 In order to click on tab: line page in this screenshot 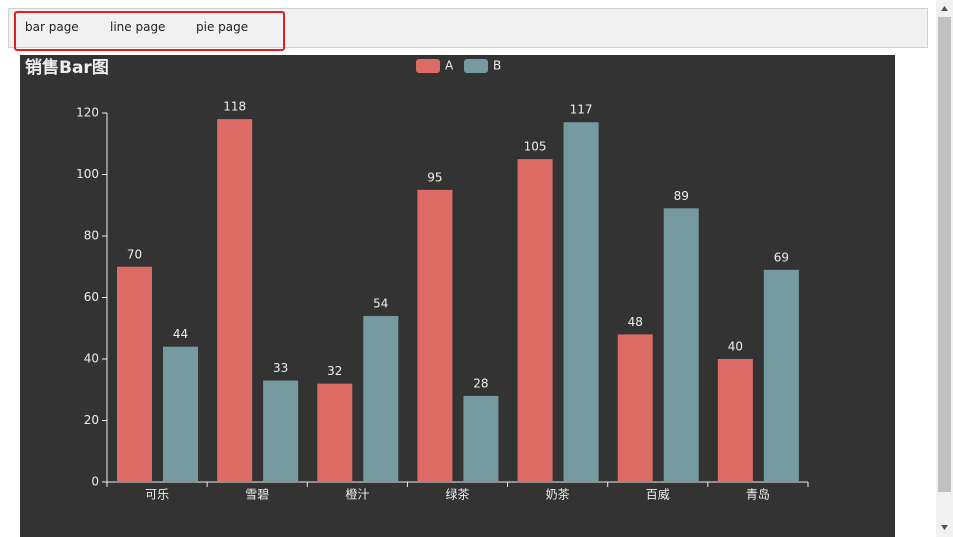, I will do `click(138, 27)`.